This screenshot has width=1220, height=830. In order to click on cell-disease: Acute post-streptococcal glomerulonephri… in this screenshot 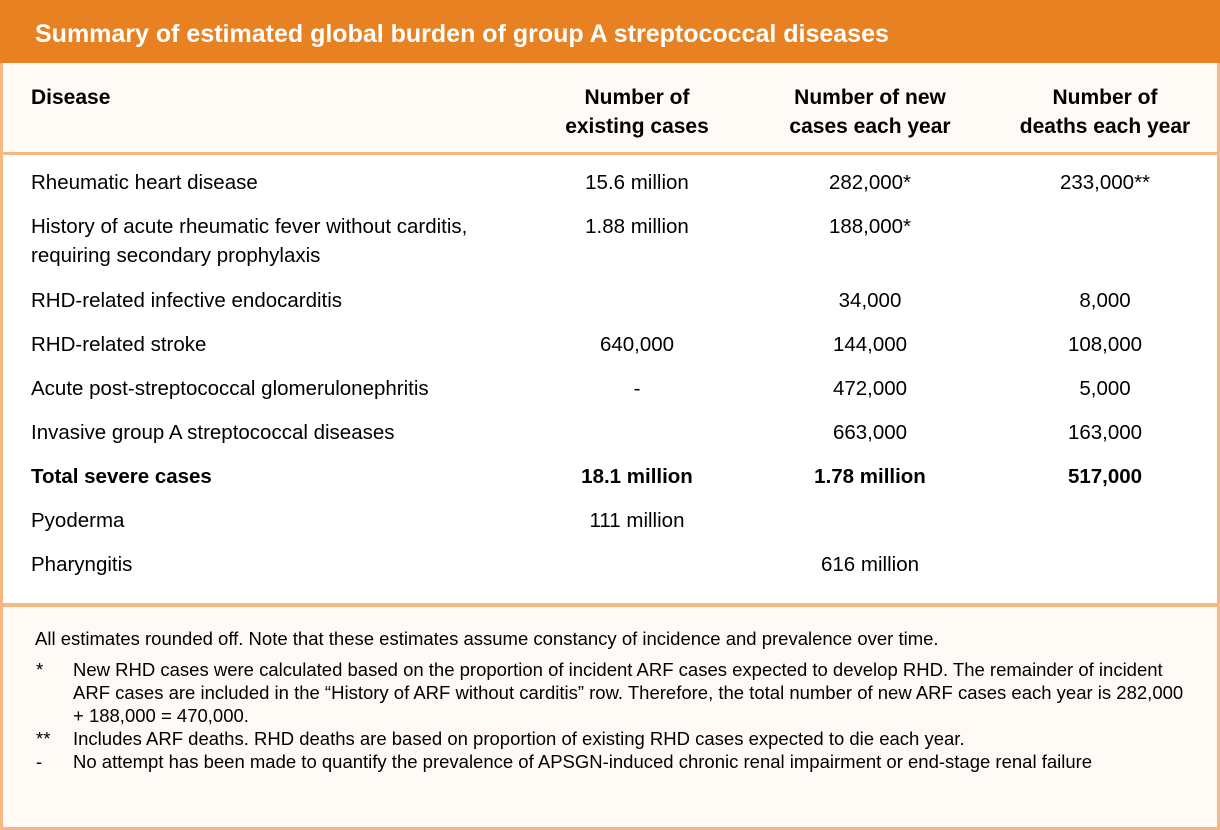, I will do `click(230, 388)`.